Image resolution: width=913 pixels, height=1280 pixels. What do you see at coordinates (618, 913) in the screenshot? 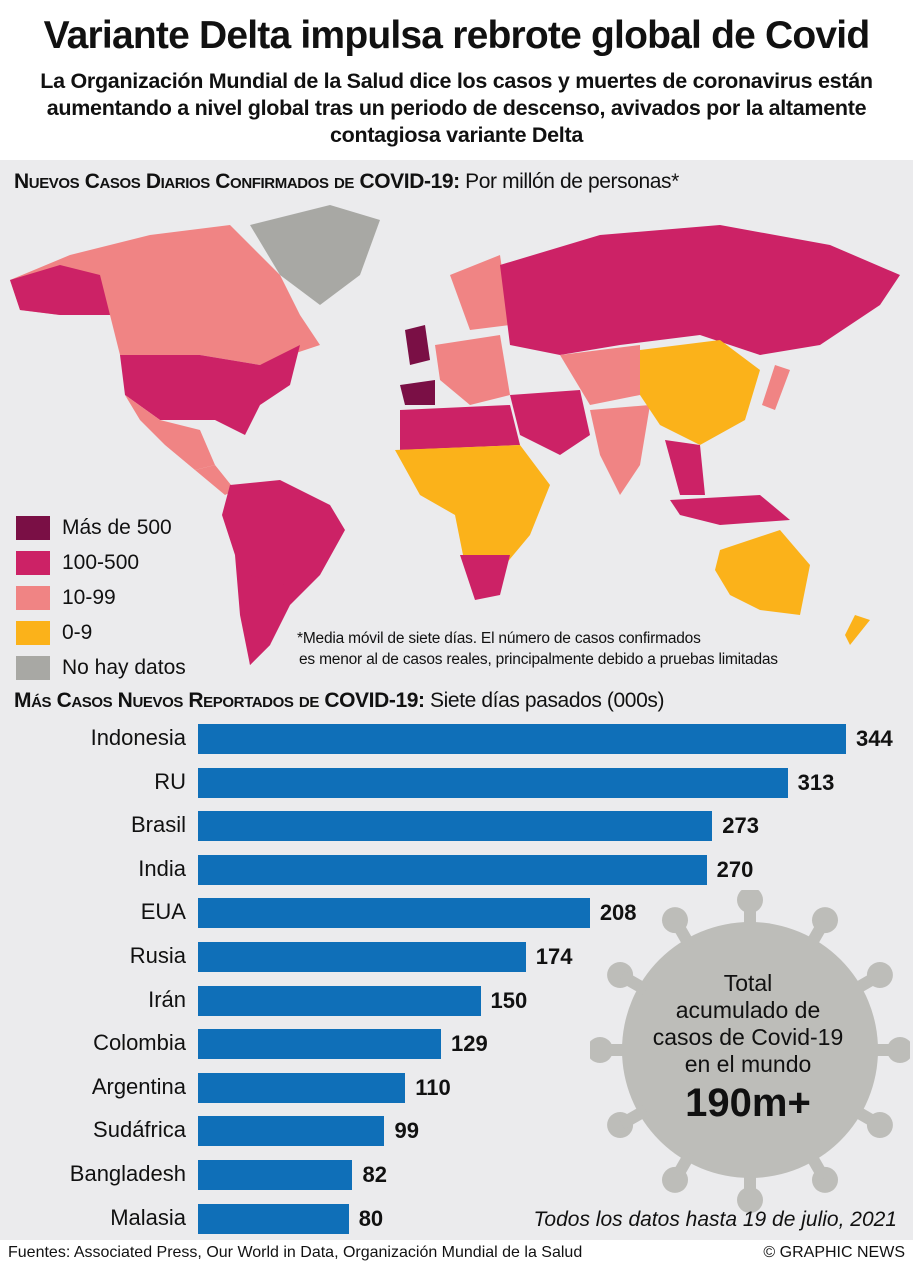
I see `bar-value: 208` at bounding box center [618, 913].